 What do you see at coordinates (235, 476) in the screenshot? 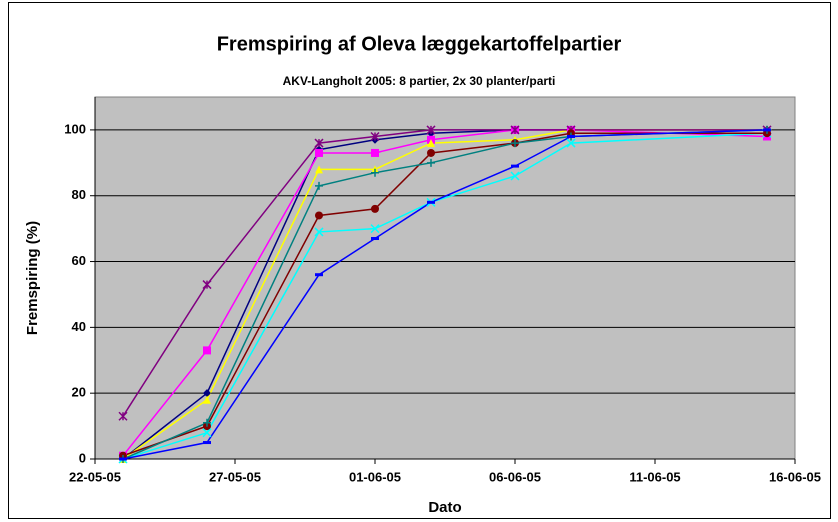
I see `x-tick-label: 27-05-05` at bounding box center [235, 476].